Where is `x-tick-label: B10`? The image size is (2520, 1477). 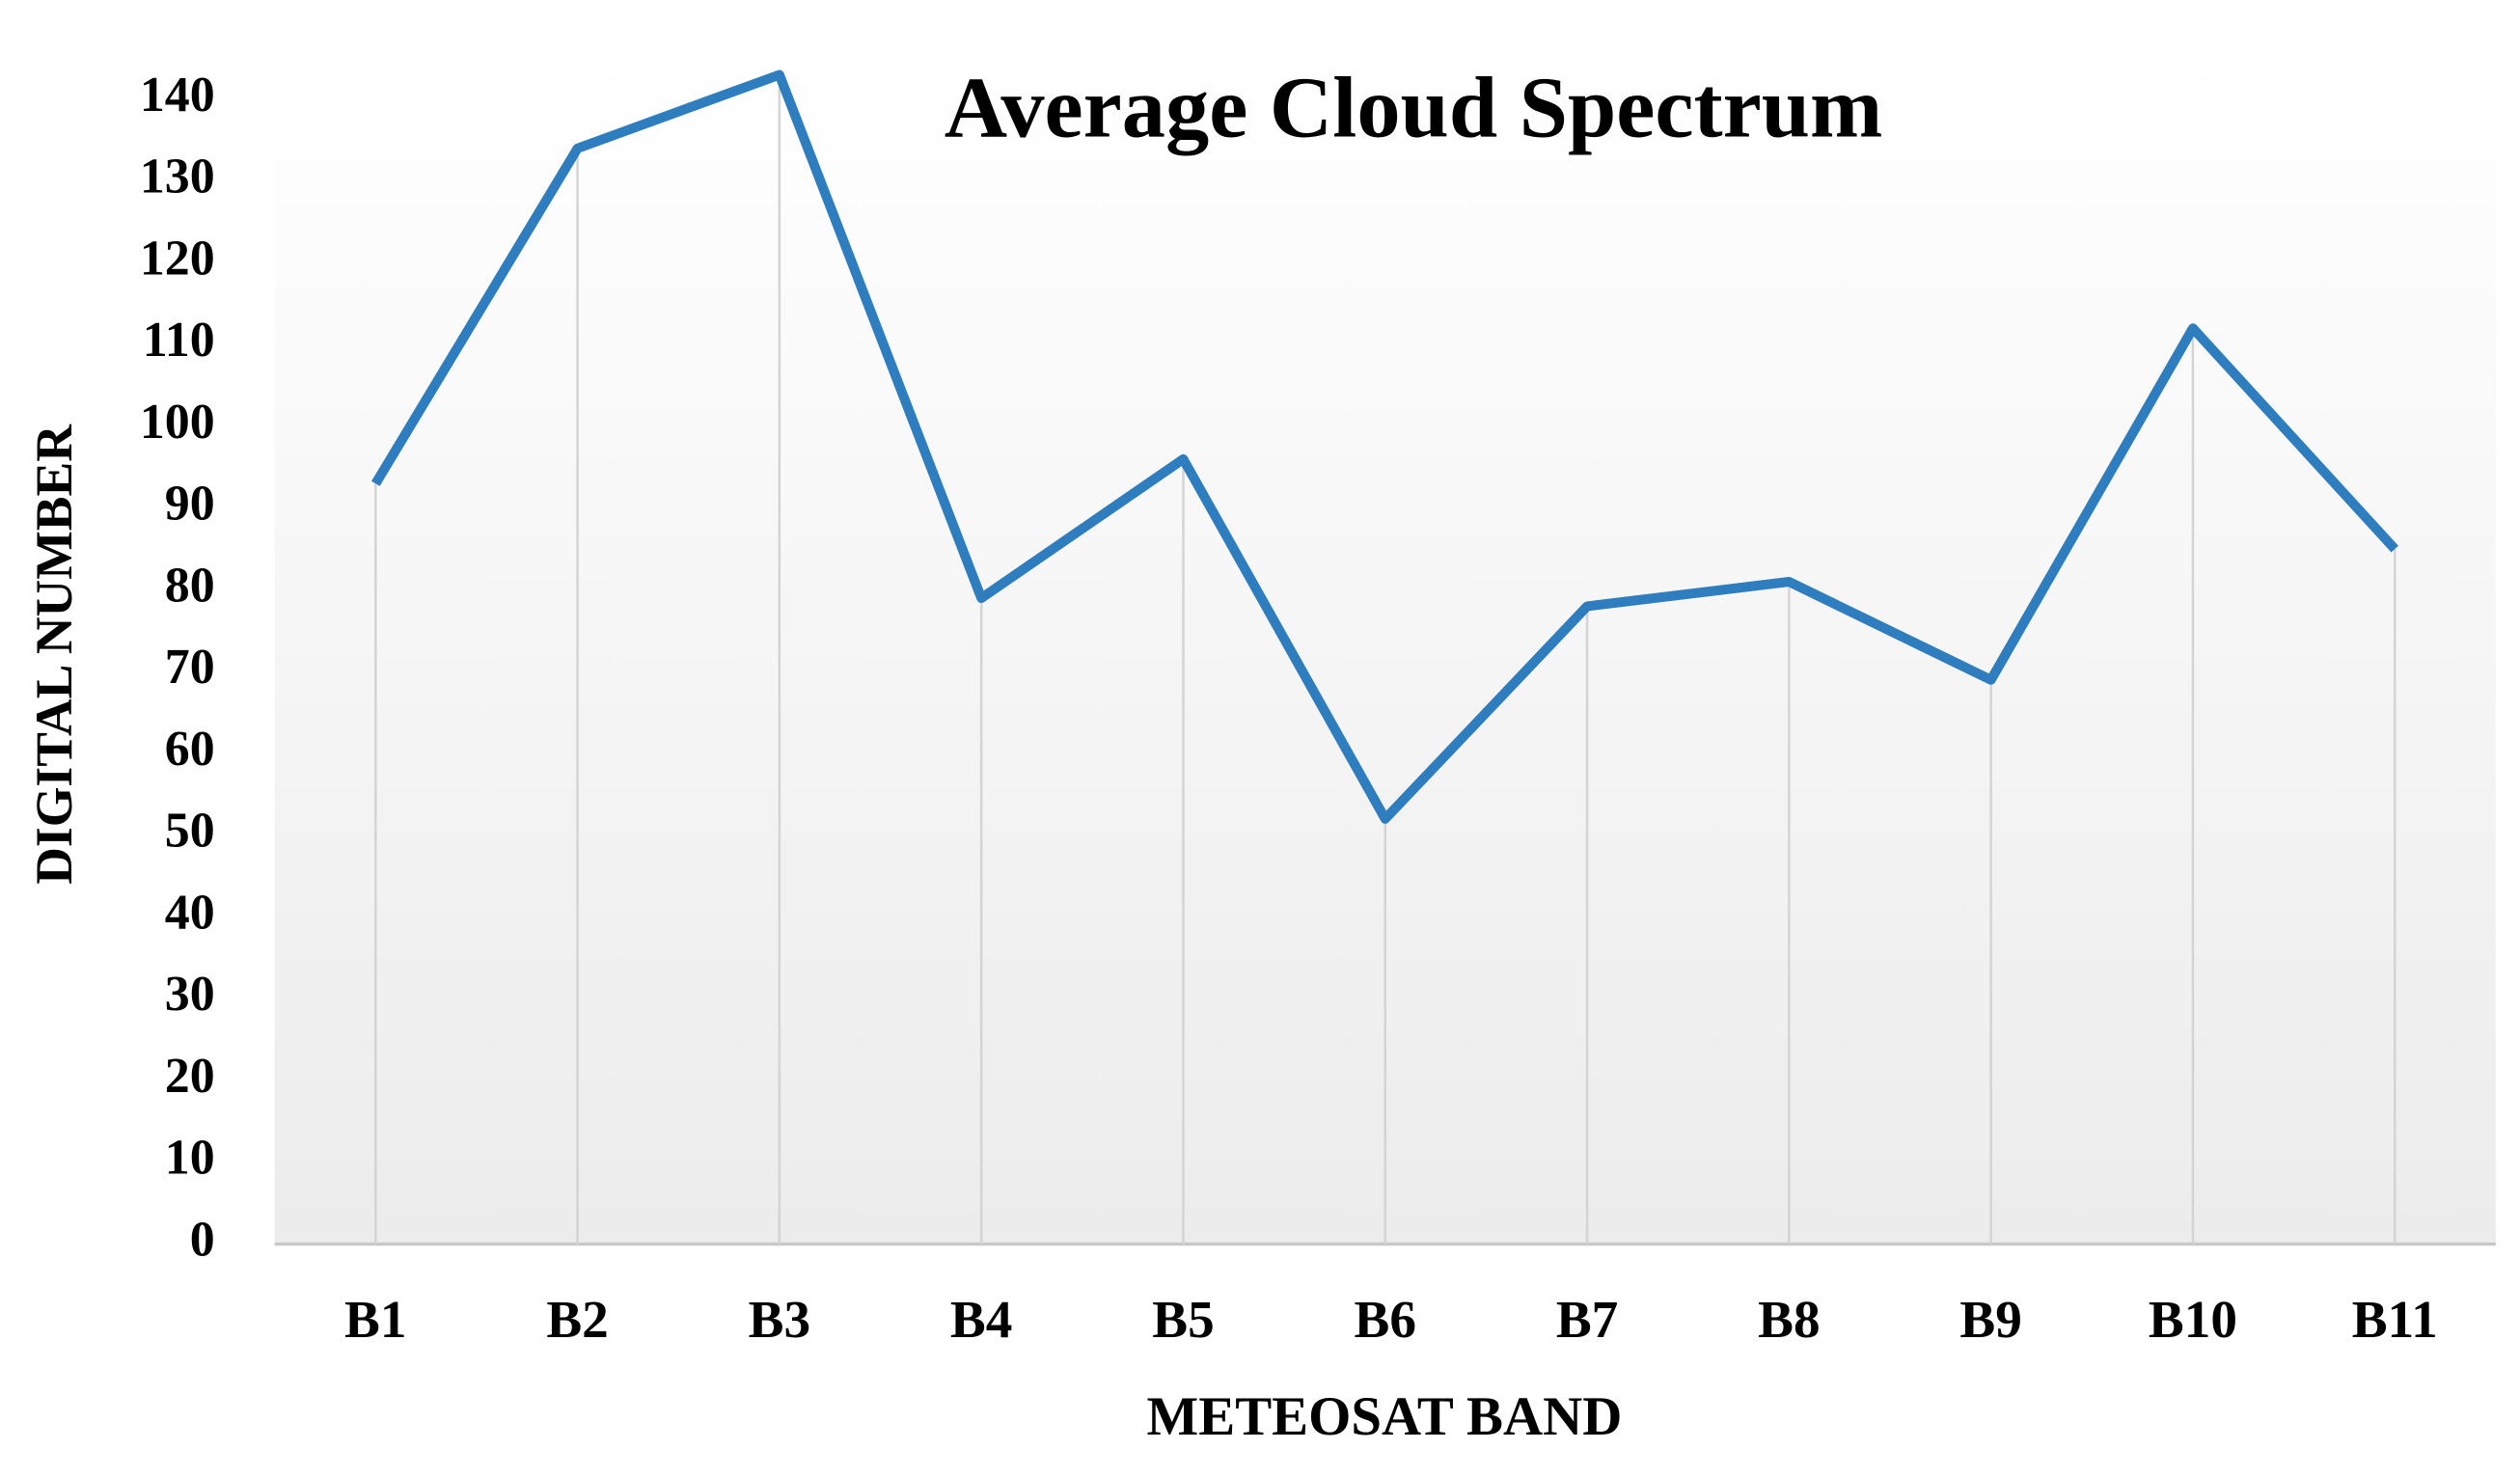
x-tick-label: B10 is located at coordinates (2193, 1319).